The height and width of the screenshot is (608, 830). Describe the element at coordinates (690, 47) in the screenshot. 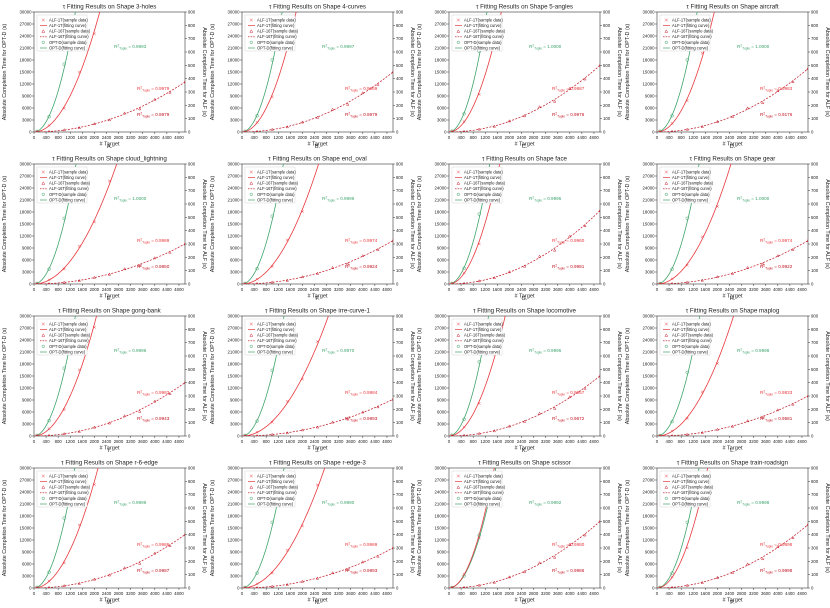

I see `legend-label: OPT-D(fitting curve)` at that location.